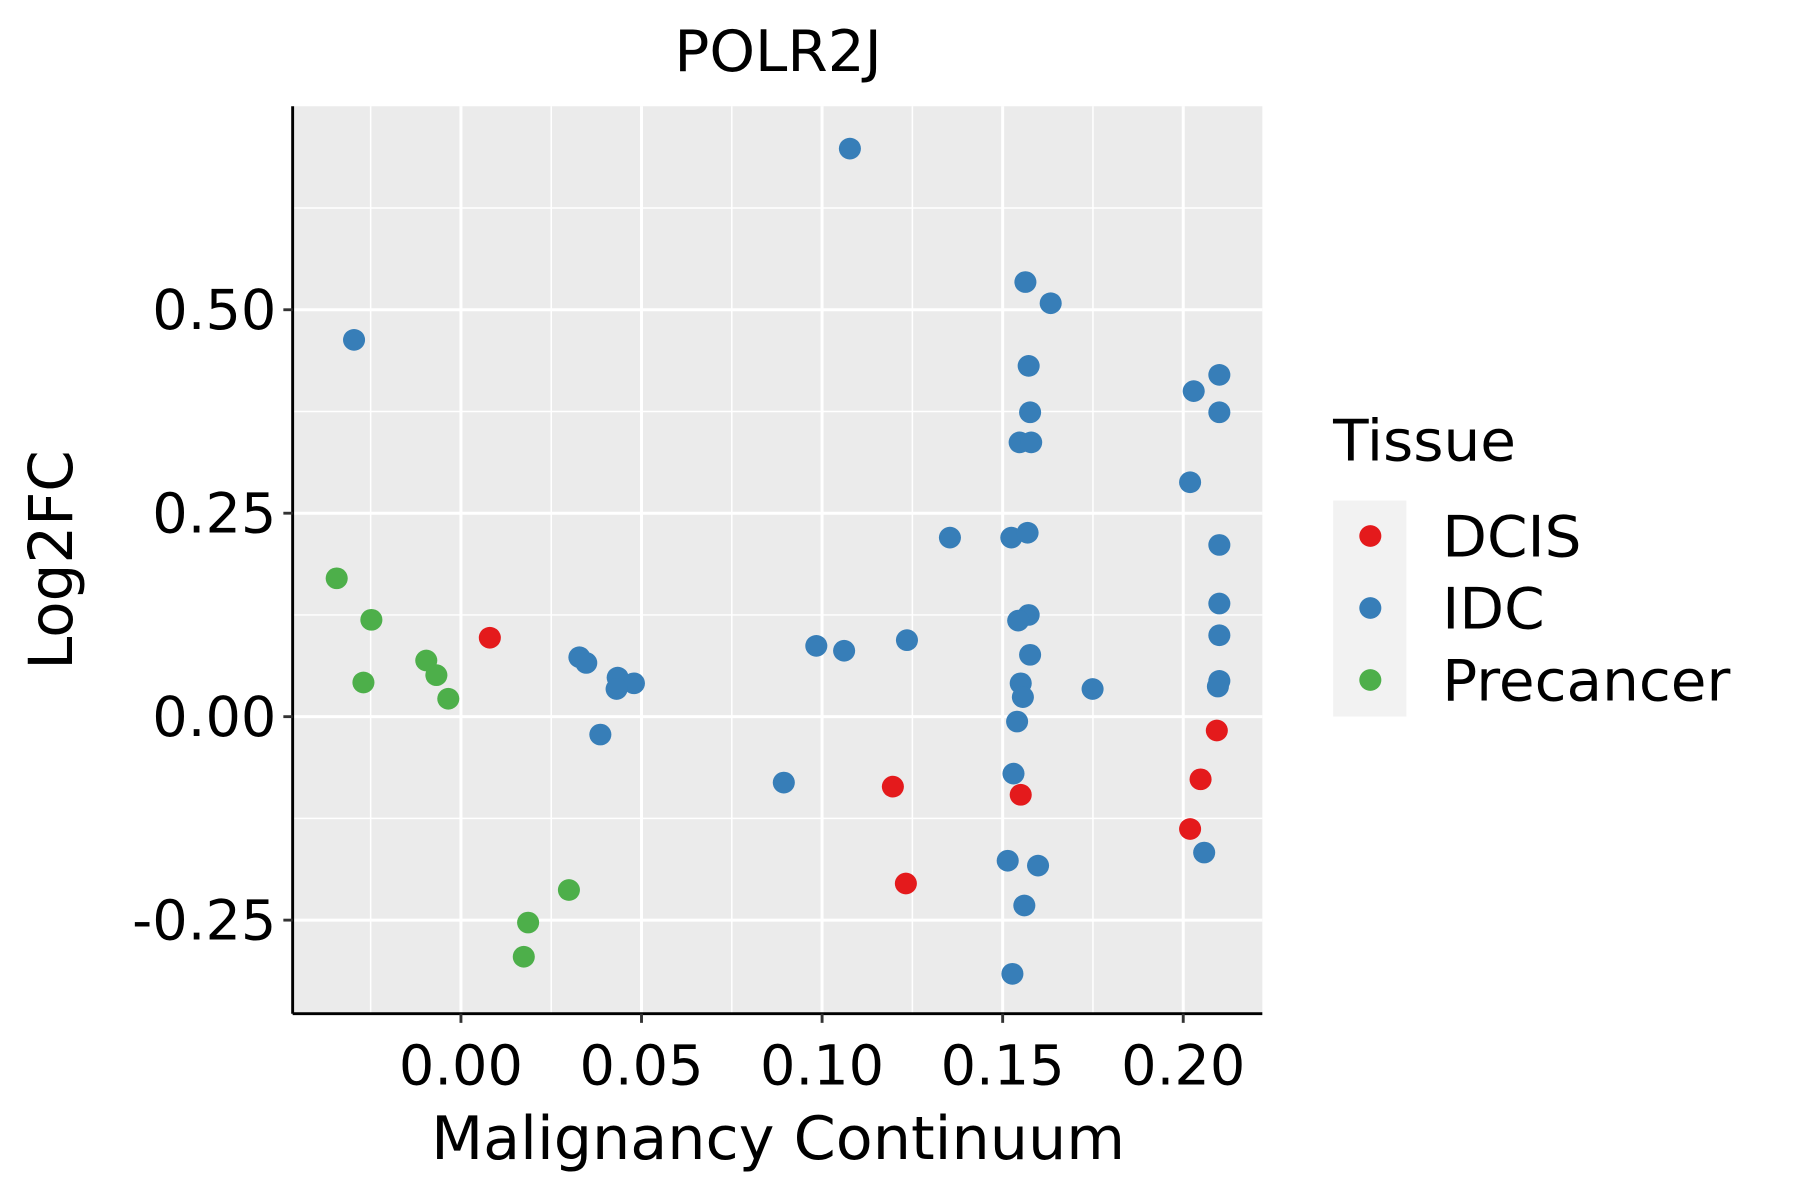 The width and height of the screenshot is (1800, 1200). What do you see at coordinates (204, 921) in the screenshot?
I see `y-tick-label: -0.25` at bounding box center [204, 921].